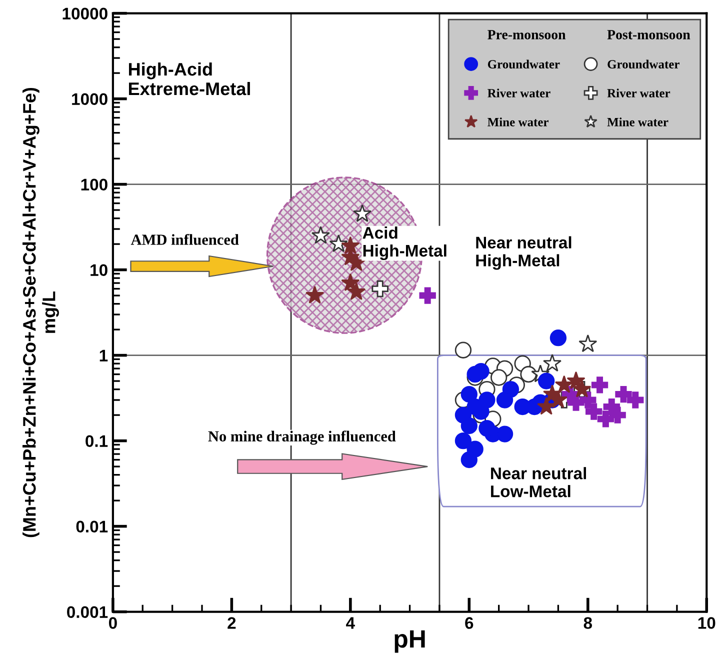 The width and height of the screenshot is (724, 665). I want to click on annotation: Post-monsoon, so click(648, 35).